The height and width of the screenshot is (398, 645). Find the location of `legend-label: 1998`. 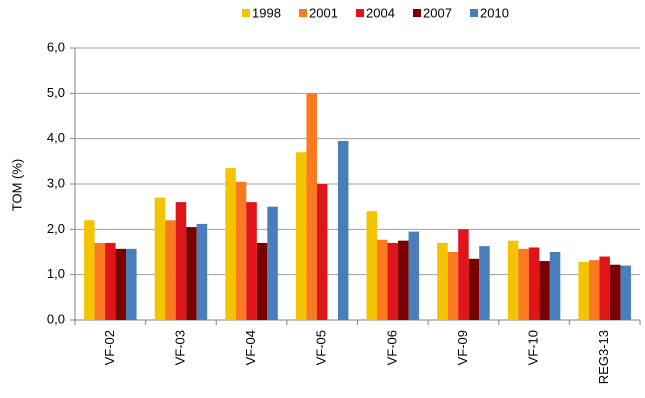

legend-label: 1998 is located at coordinates (266, 12).